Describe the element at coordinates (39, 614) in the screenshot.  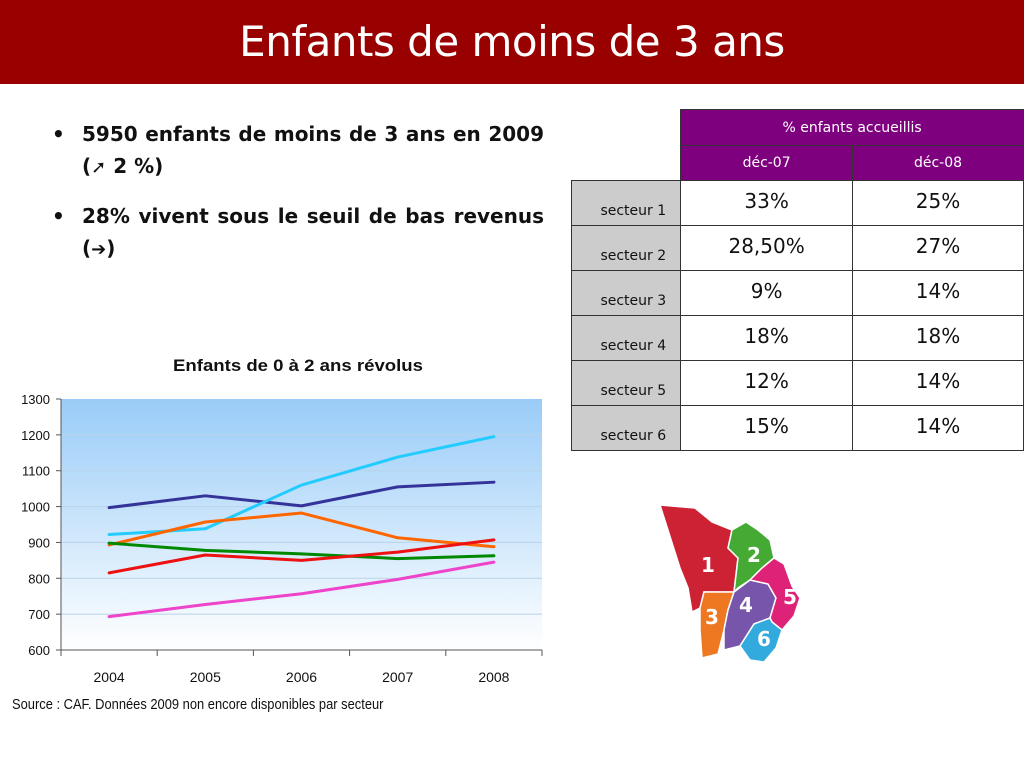
I see `y-tick-label: 700` at that location.